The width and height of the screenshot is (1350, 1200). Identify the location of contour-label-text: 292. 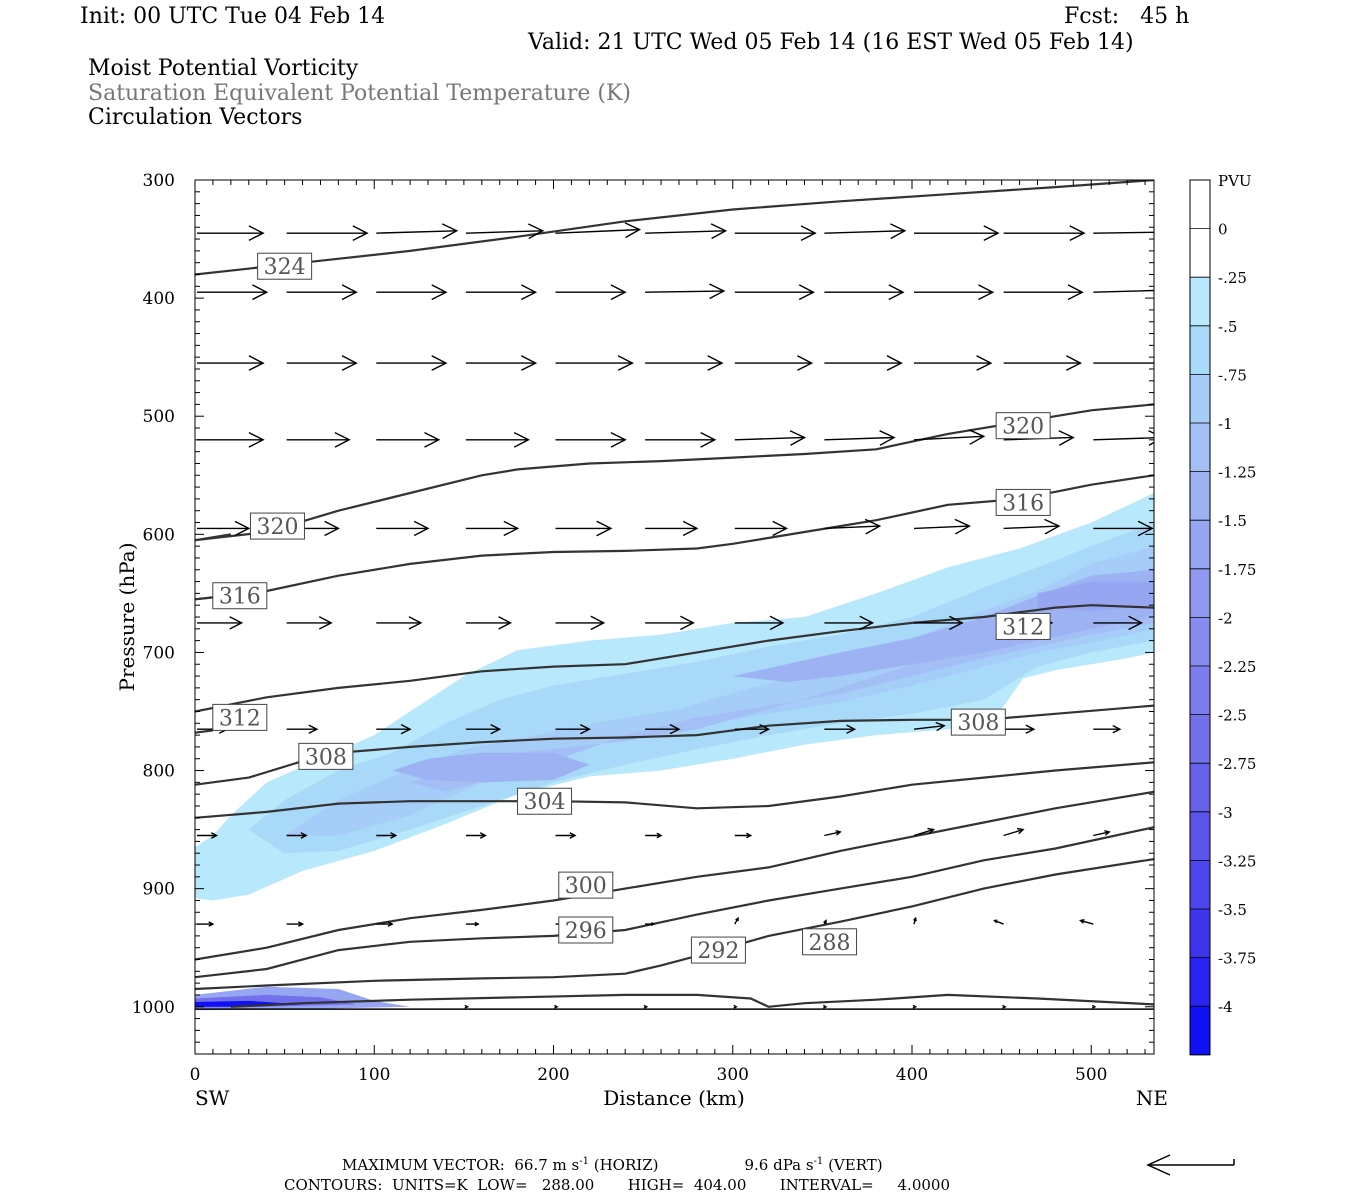
(718, 951).